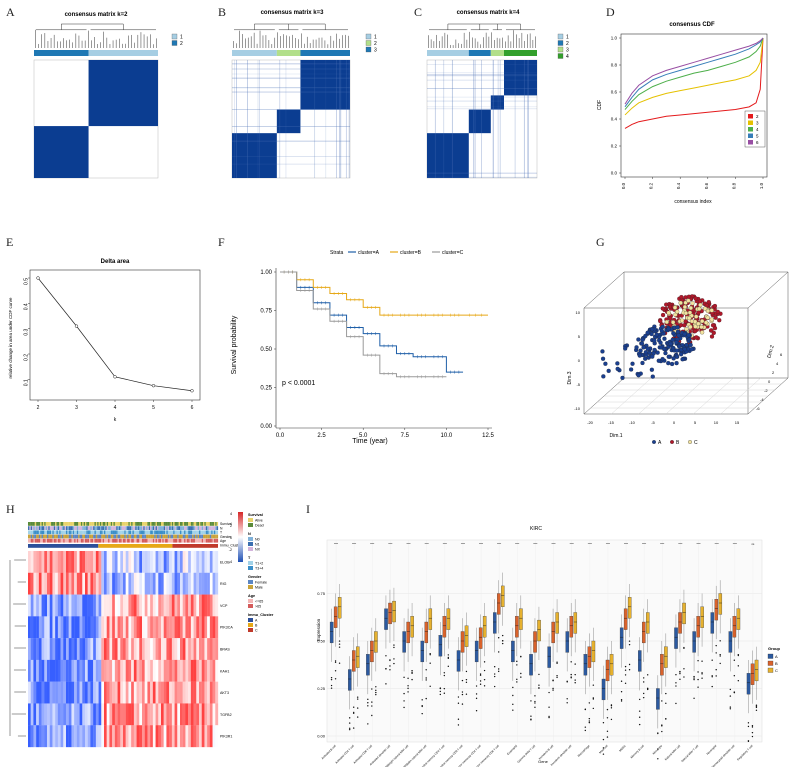 This screenshot has height=767, width=789. What do you see at coordinates (254, 155) in the screenshot?
I see `consensus-block` at bounding box center [254, 155].